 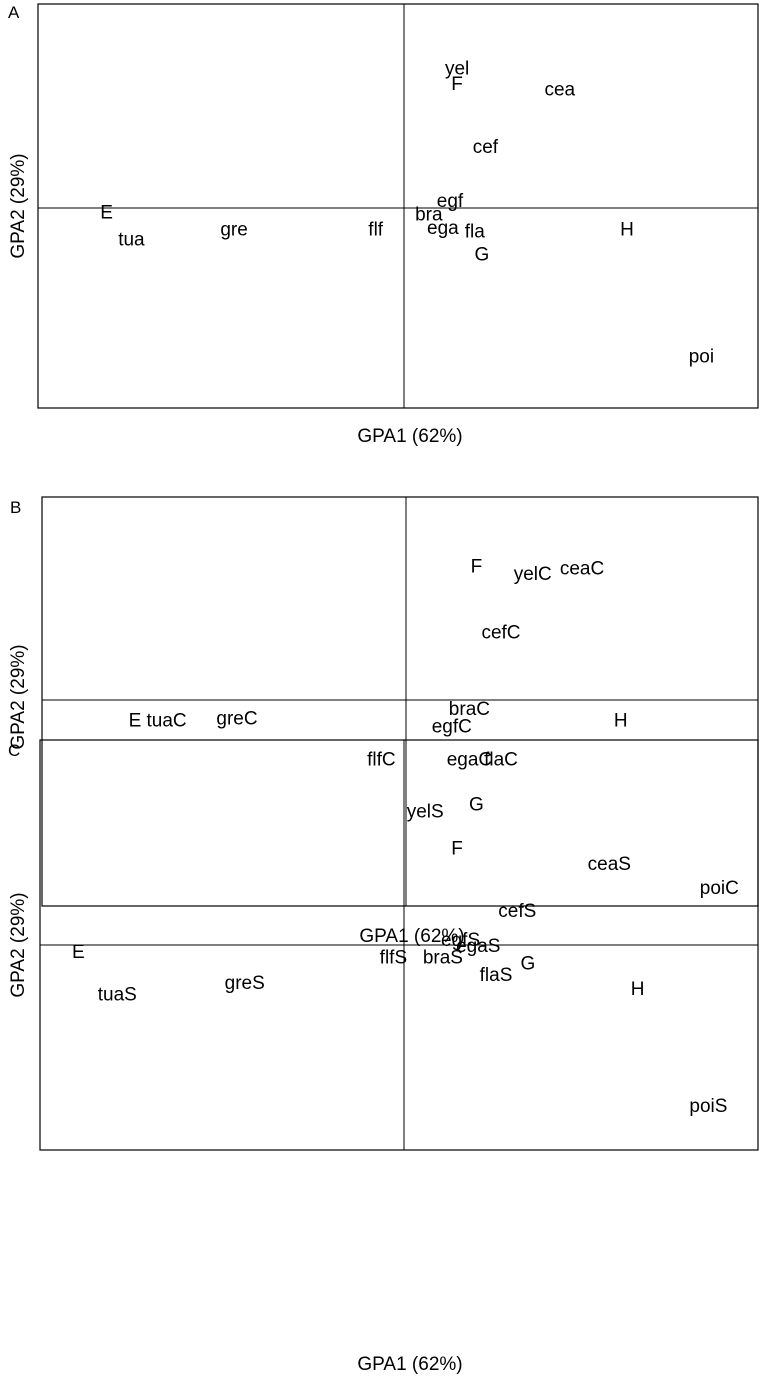 What do you see at coordinates (443, 228) in the screenshot?
I see `panel-a-point-label: ega` at bounding box center [443, 228].